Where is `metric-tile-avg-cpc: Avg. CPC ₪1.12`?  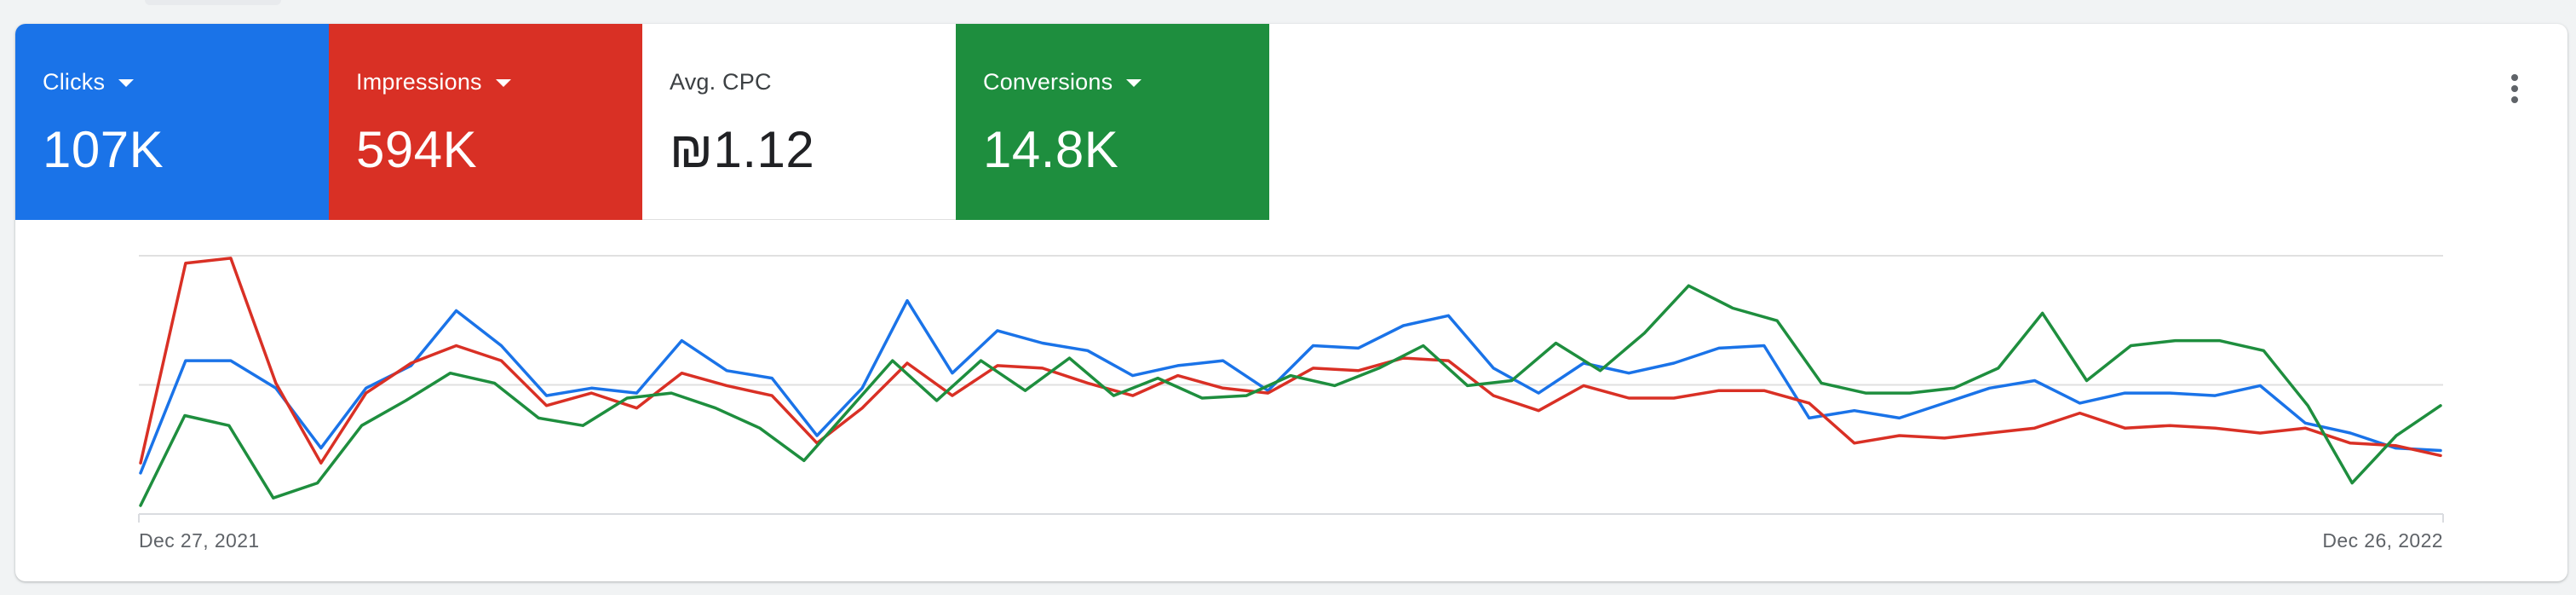 metric-tile-avg-cpc: Avg. CPC ₪1.12 is located at coordinates (799, 122).